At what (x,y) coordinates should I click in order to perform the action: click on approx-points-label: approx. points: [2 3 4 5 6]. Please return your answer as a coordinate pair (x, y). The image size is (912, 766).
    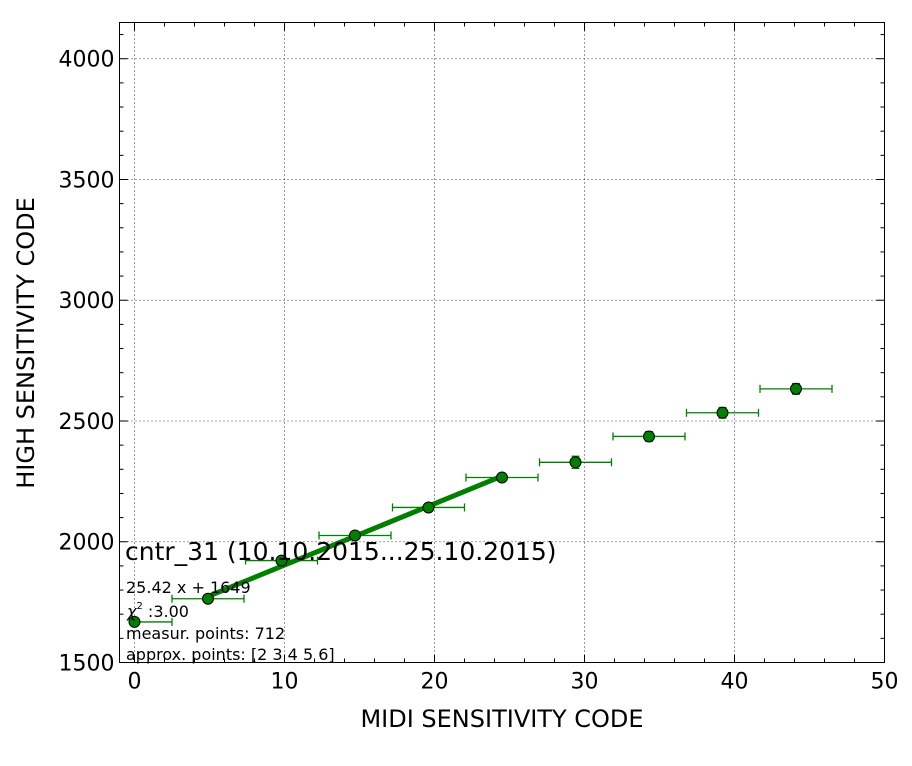
    Looking at the image, I should click on (230, 654).